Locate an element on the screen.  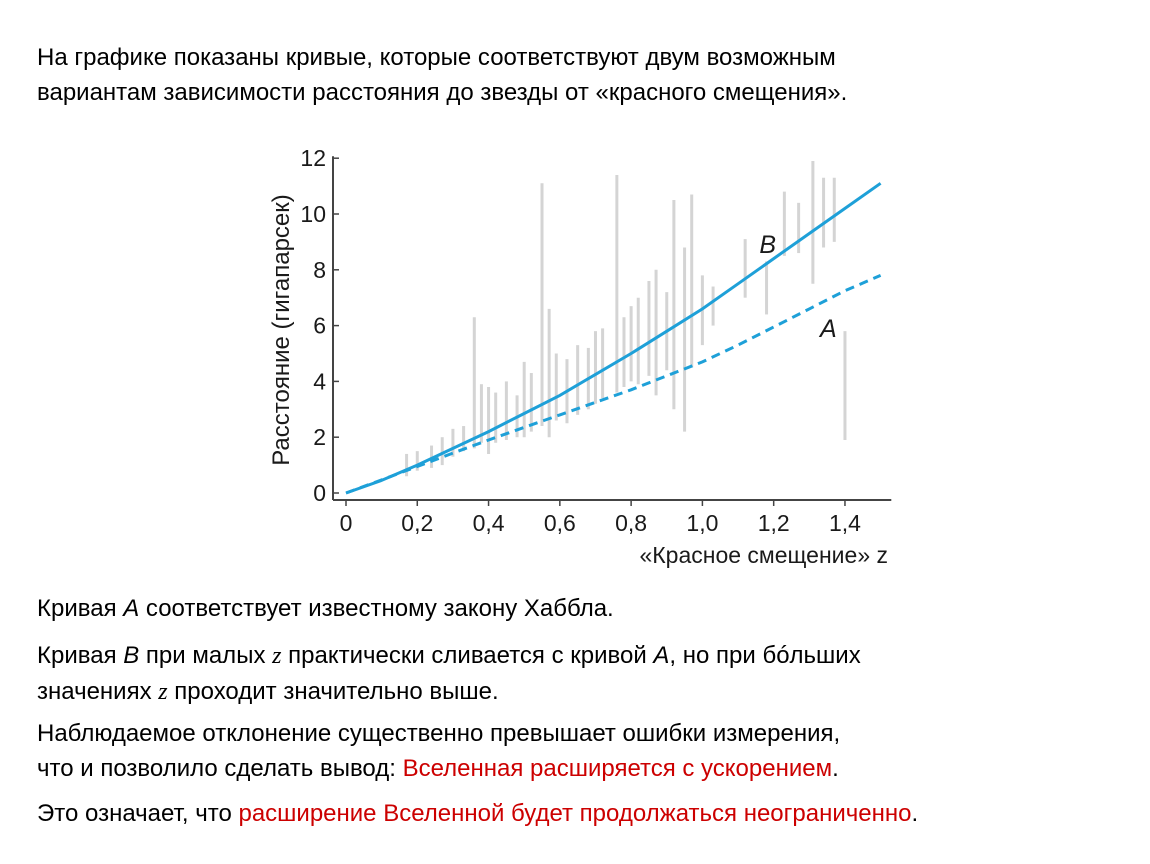
text: значениях is located at coordinates (98, 691).